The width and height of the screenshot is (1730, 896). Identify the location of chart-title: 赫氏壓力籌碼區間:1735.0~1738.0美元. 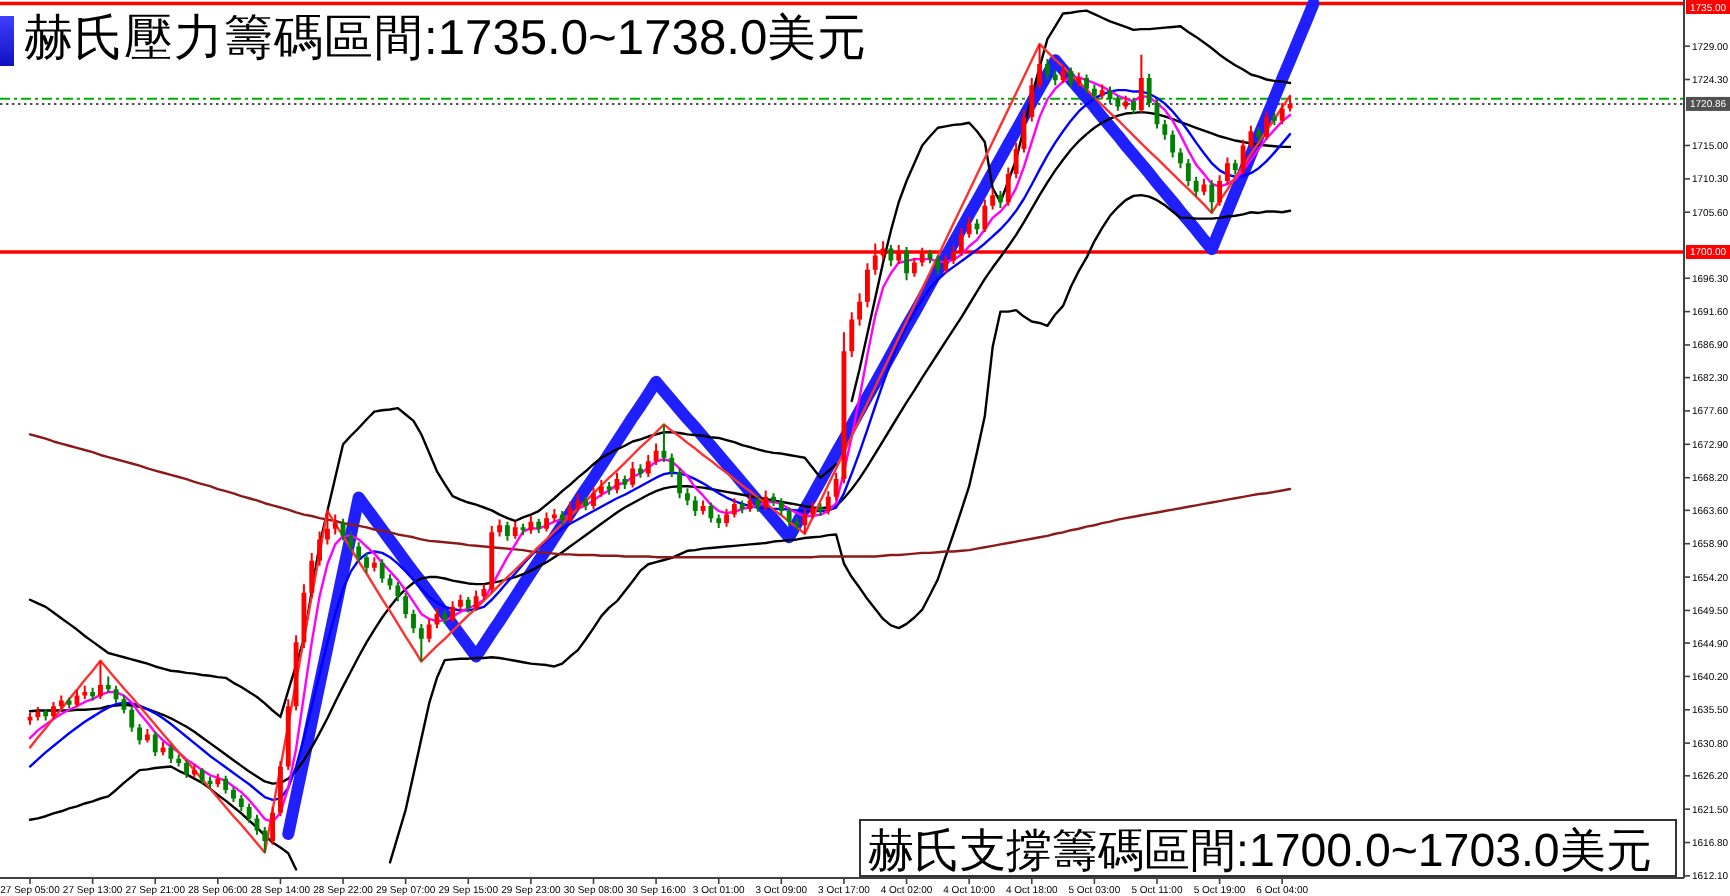
(446, 38).